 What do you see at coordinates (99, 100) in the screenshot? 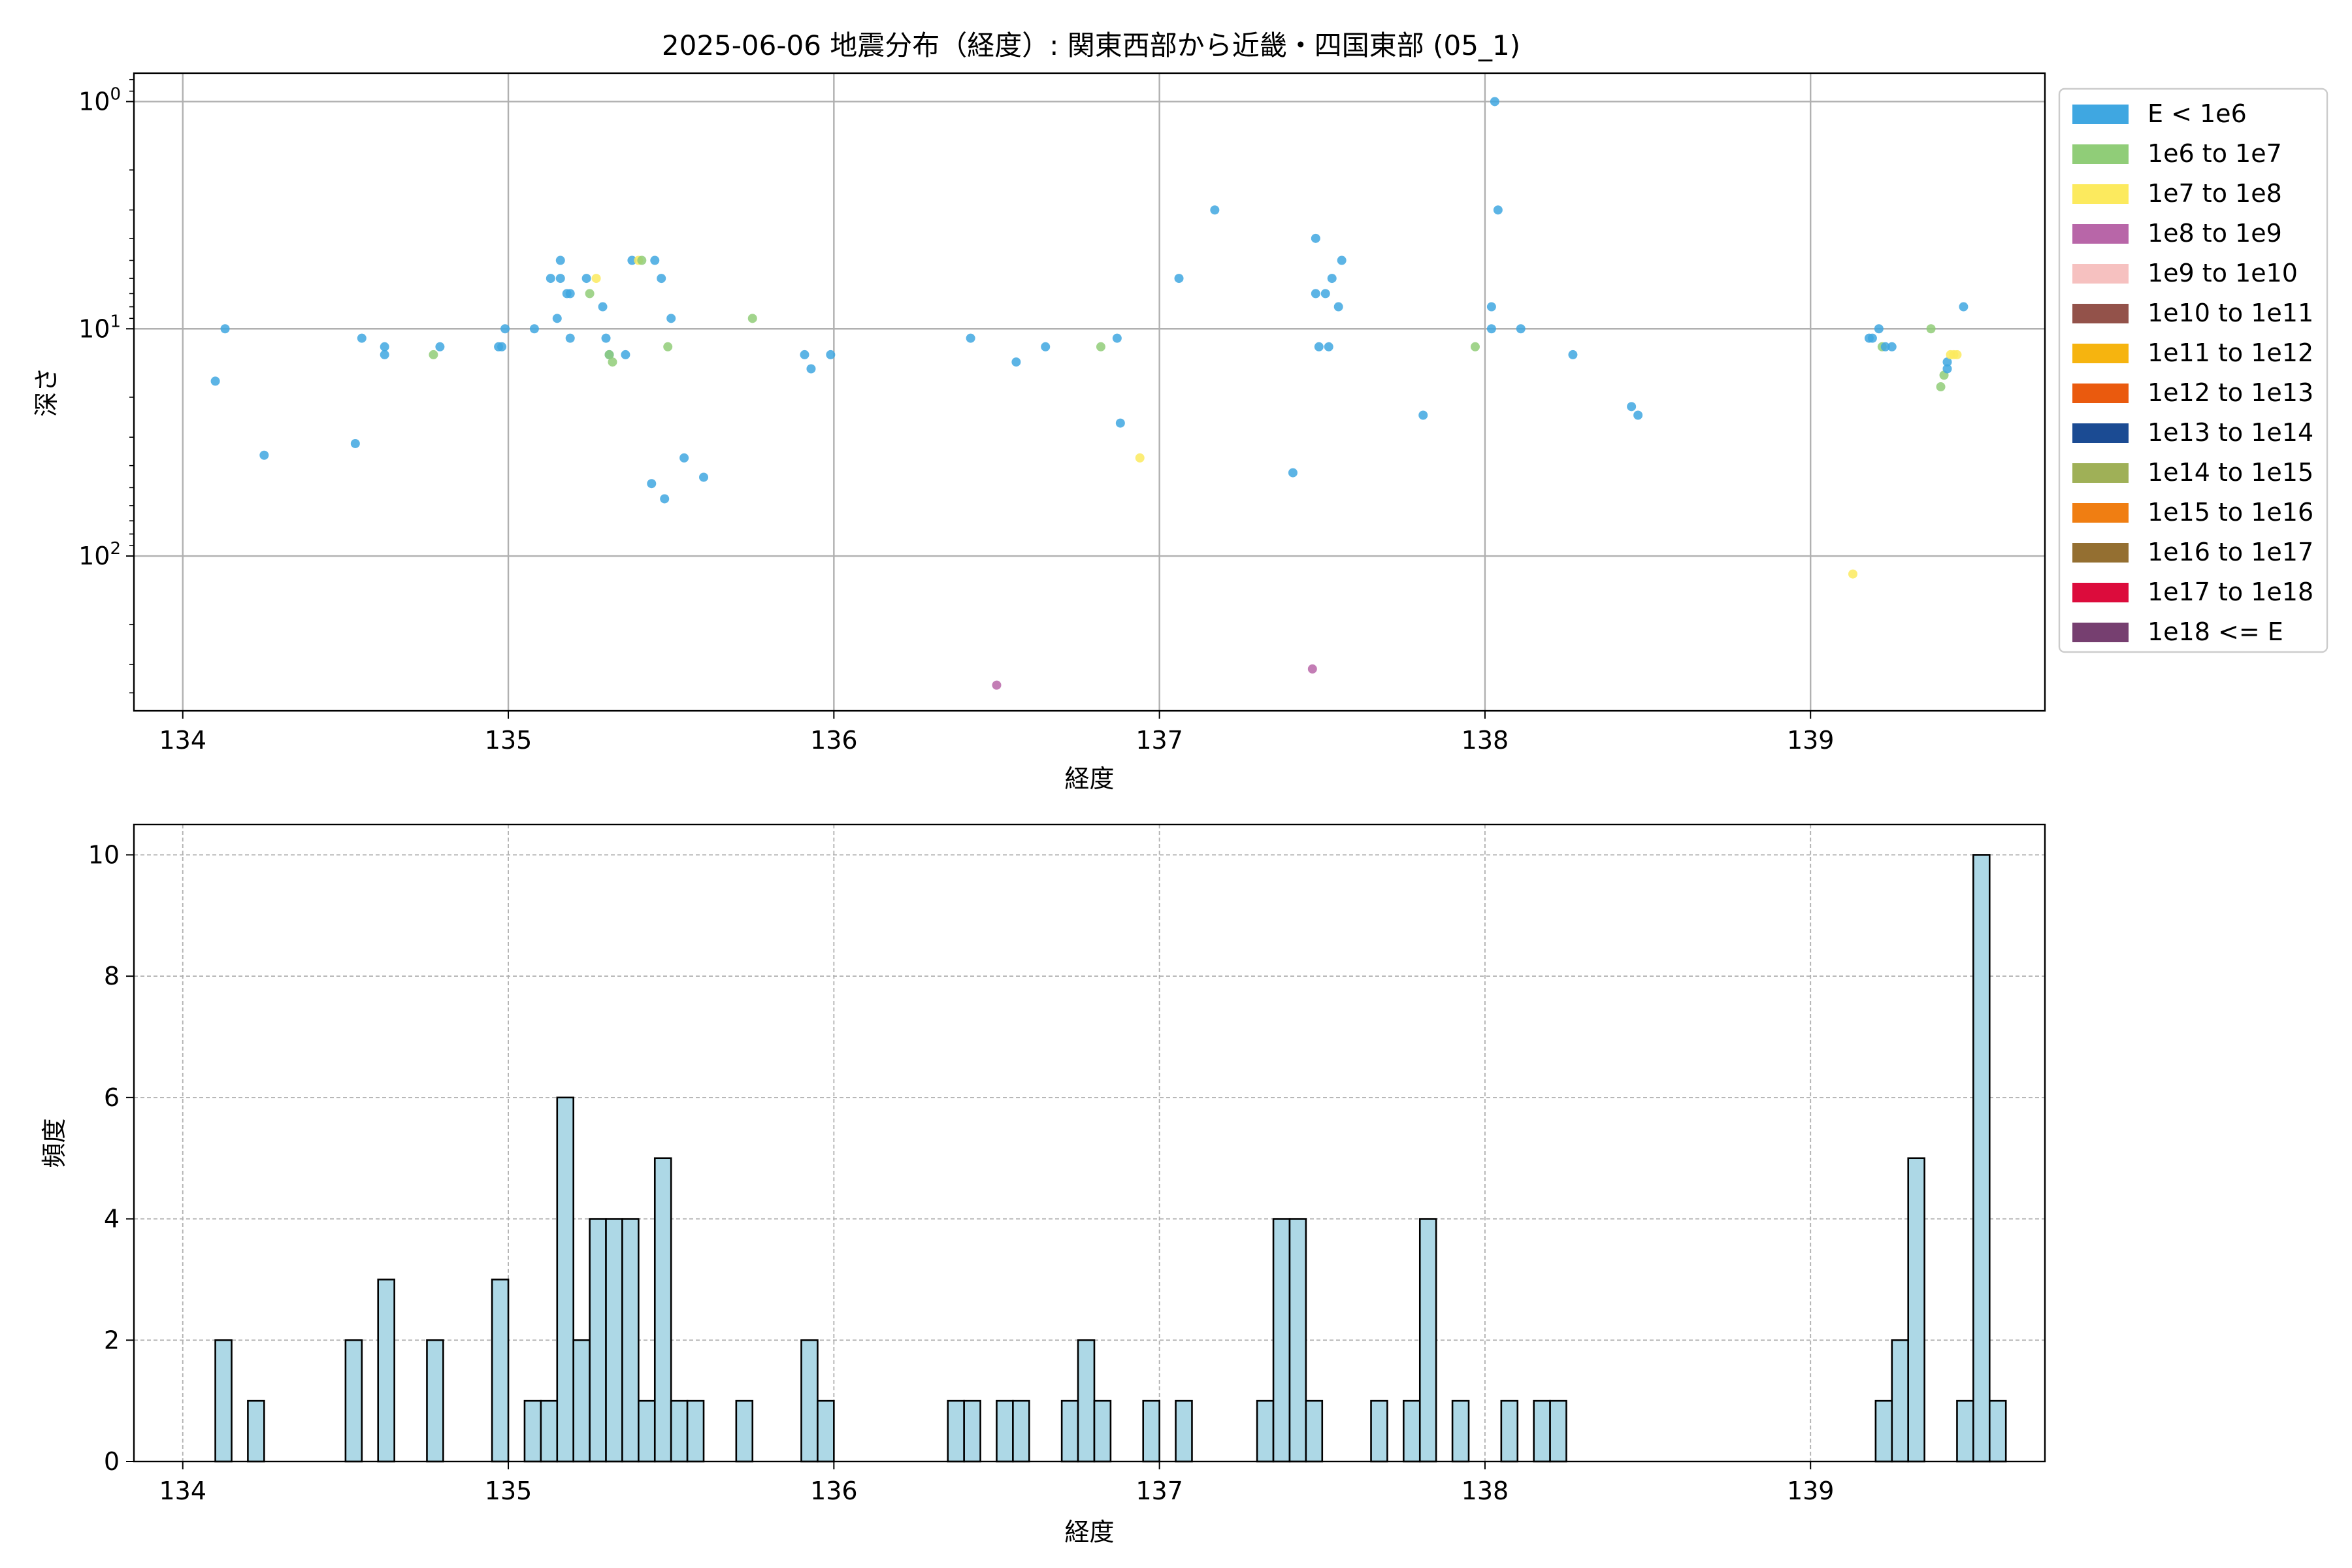
I see `scatter-tick-label-y: 10⁰` at bounding box center [99, 100].